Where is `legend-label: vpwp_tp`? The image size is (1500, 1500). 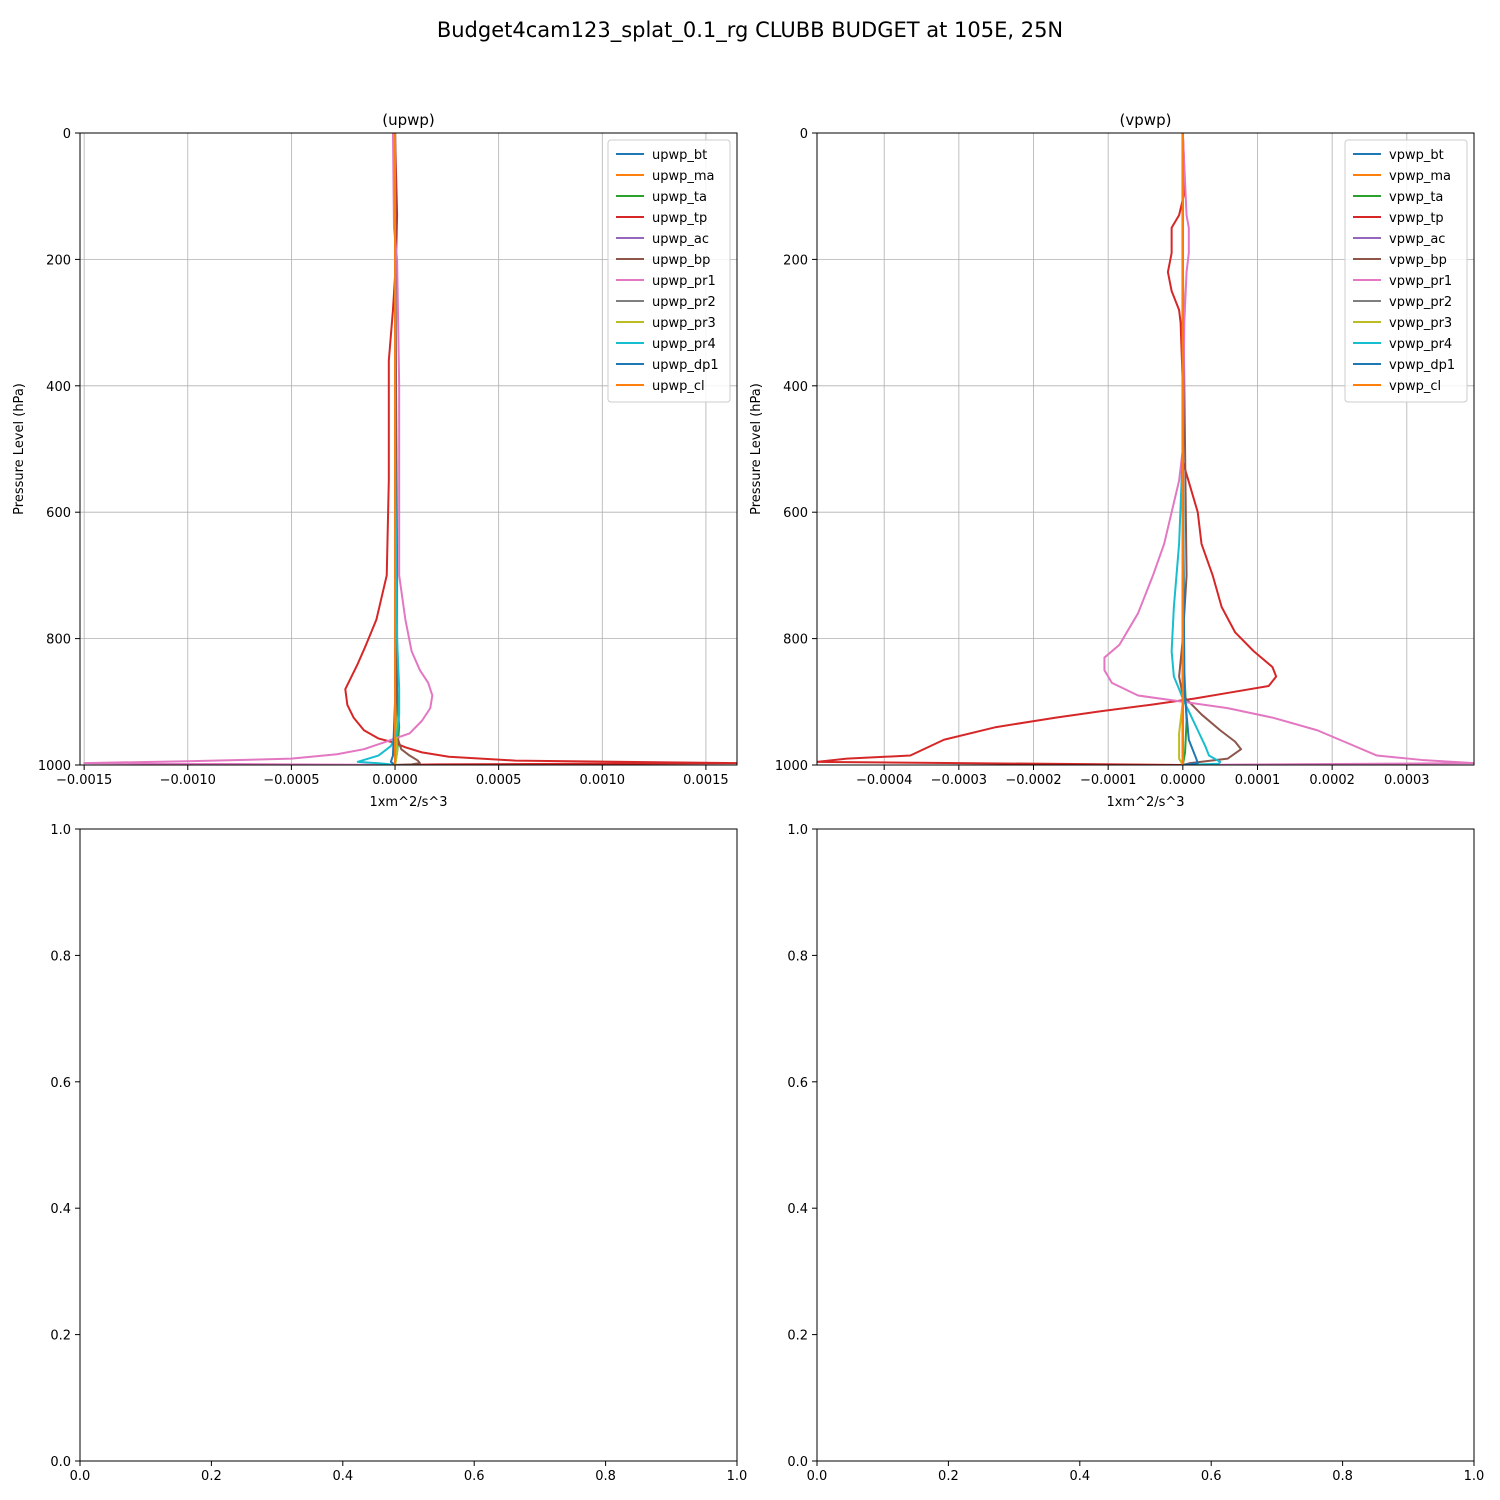
legend-label: vpwp_tp is located at coordinates (1416, 218).